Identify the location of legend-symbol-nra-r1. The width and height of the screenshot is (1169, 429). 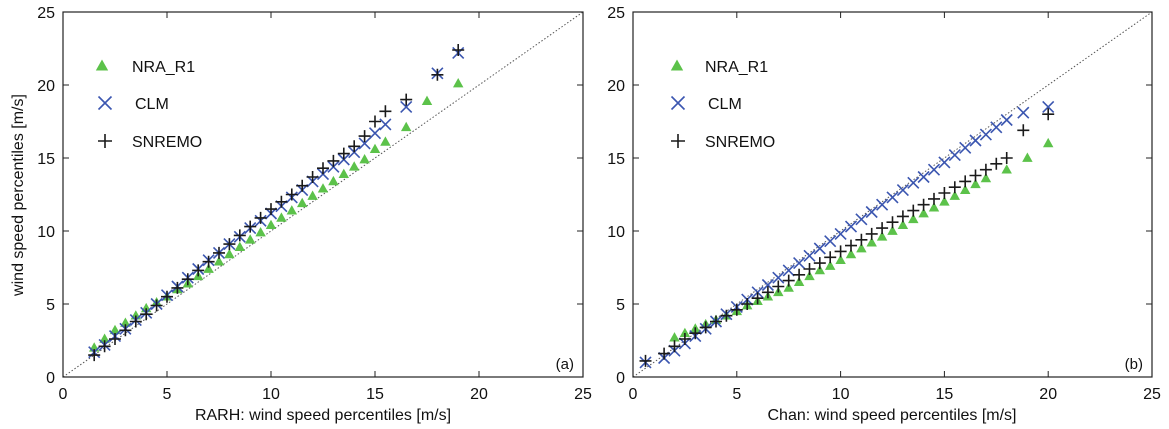
(102, 65).